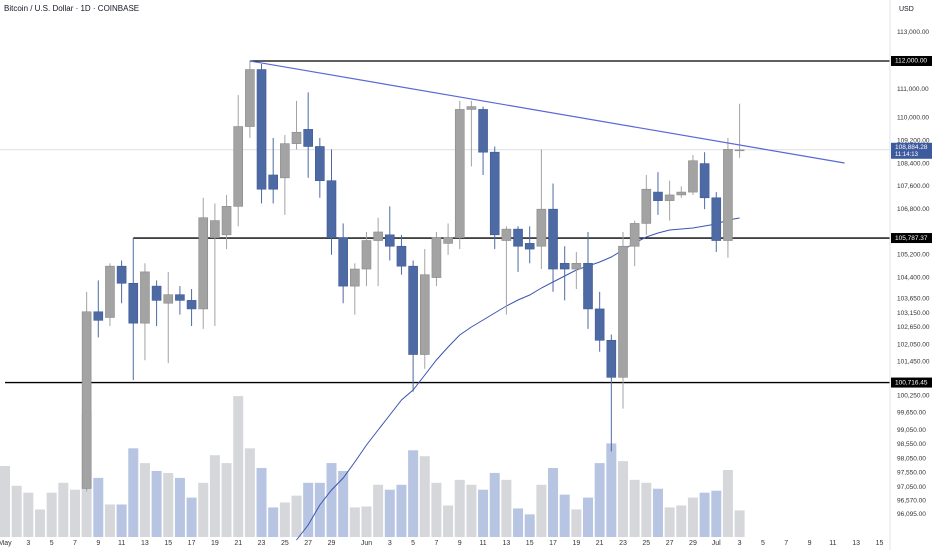 Image resolution: width=932 pixels, height=550 pixels. What do you see at coordinates (911, 473) in the screenshot?
I see `y-tick-label: 97,550.00` at bounding box center [911, 473].